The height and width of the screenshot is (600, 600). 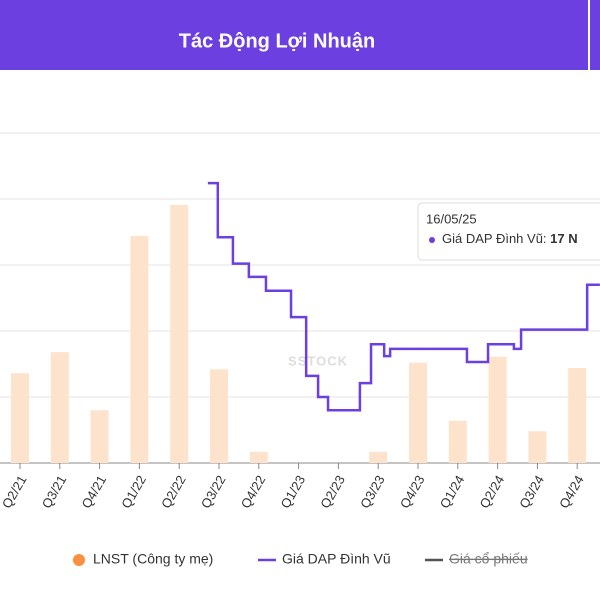 What do you see at coordinates (292, 492) in the screenshot?
I see `x-tick-label: Q1/23` at bounding box center [292, 492].